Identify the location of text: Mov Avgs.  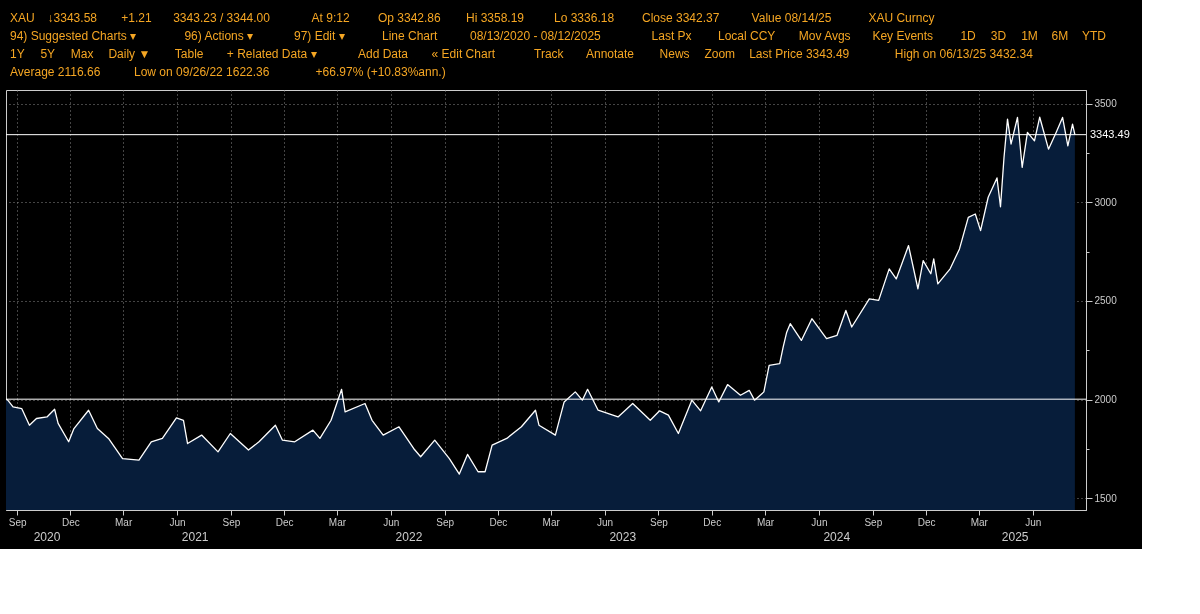
(824, 36).